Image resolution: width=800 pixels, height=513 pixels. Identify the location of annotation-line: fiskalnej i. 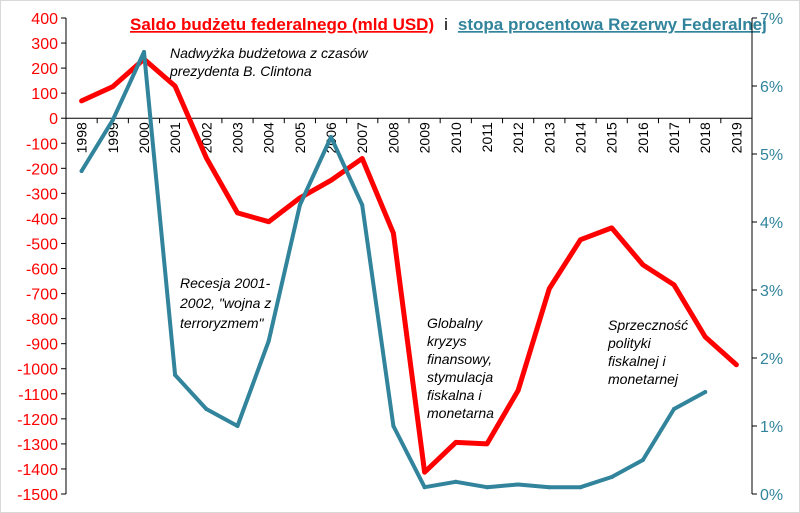
(637, 361).